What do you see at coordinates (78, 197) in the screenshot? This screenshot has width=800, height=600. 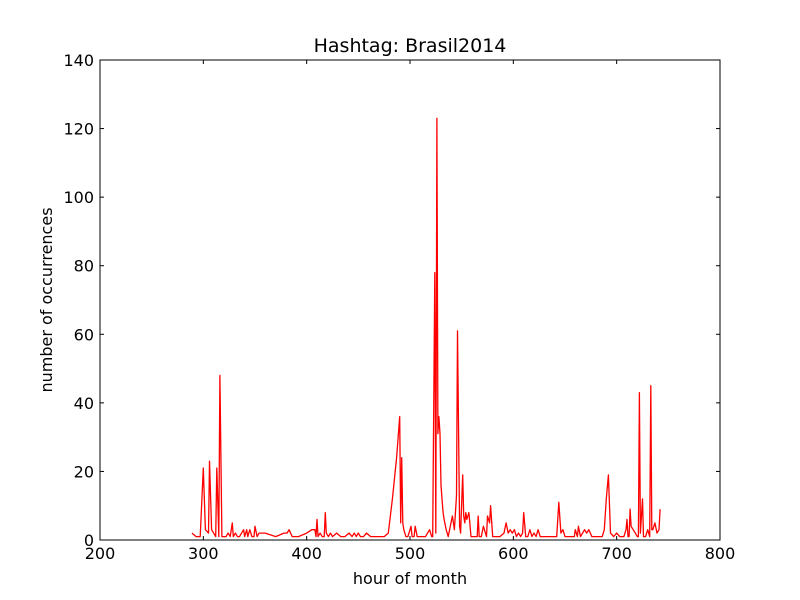 I see `y-tick-label: 100` at bounding box center [78, 197].